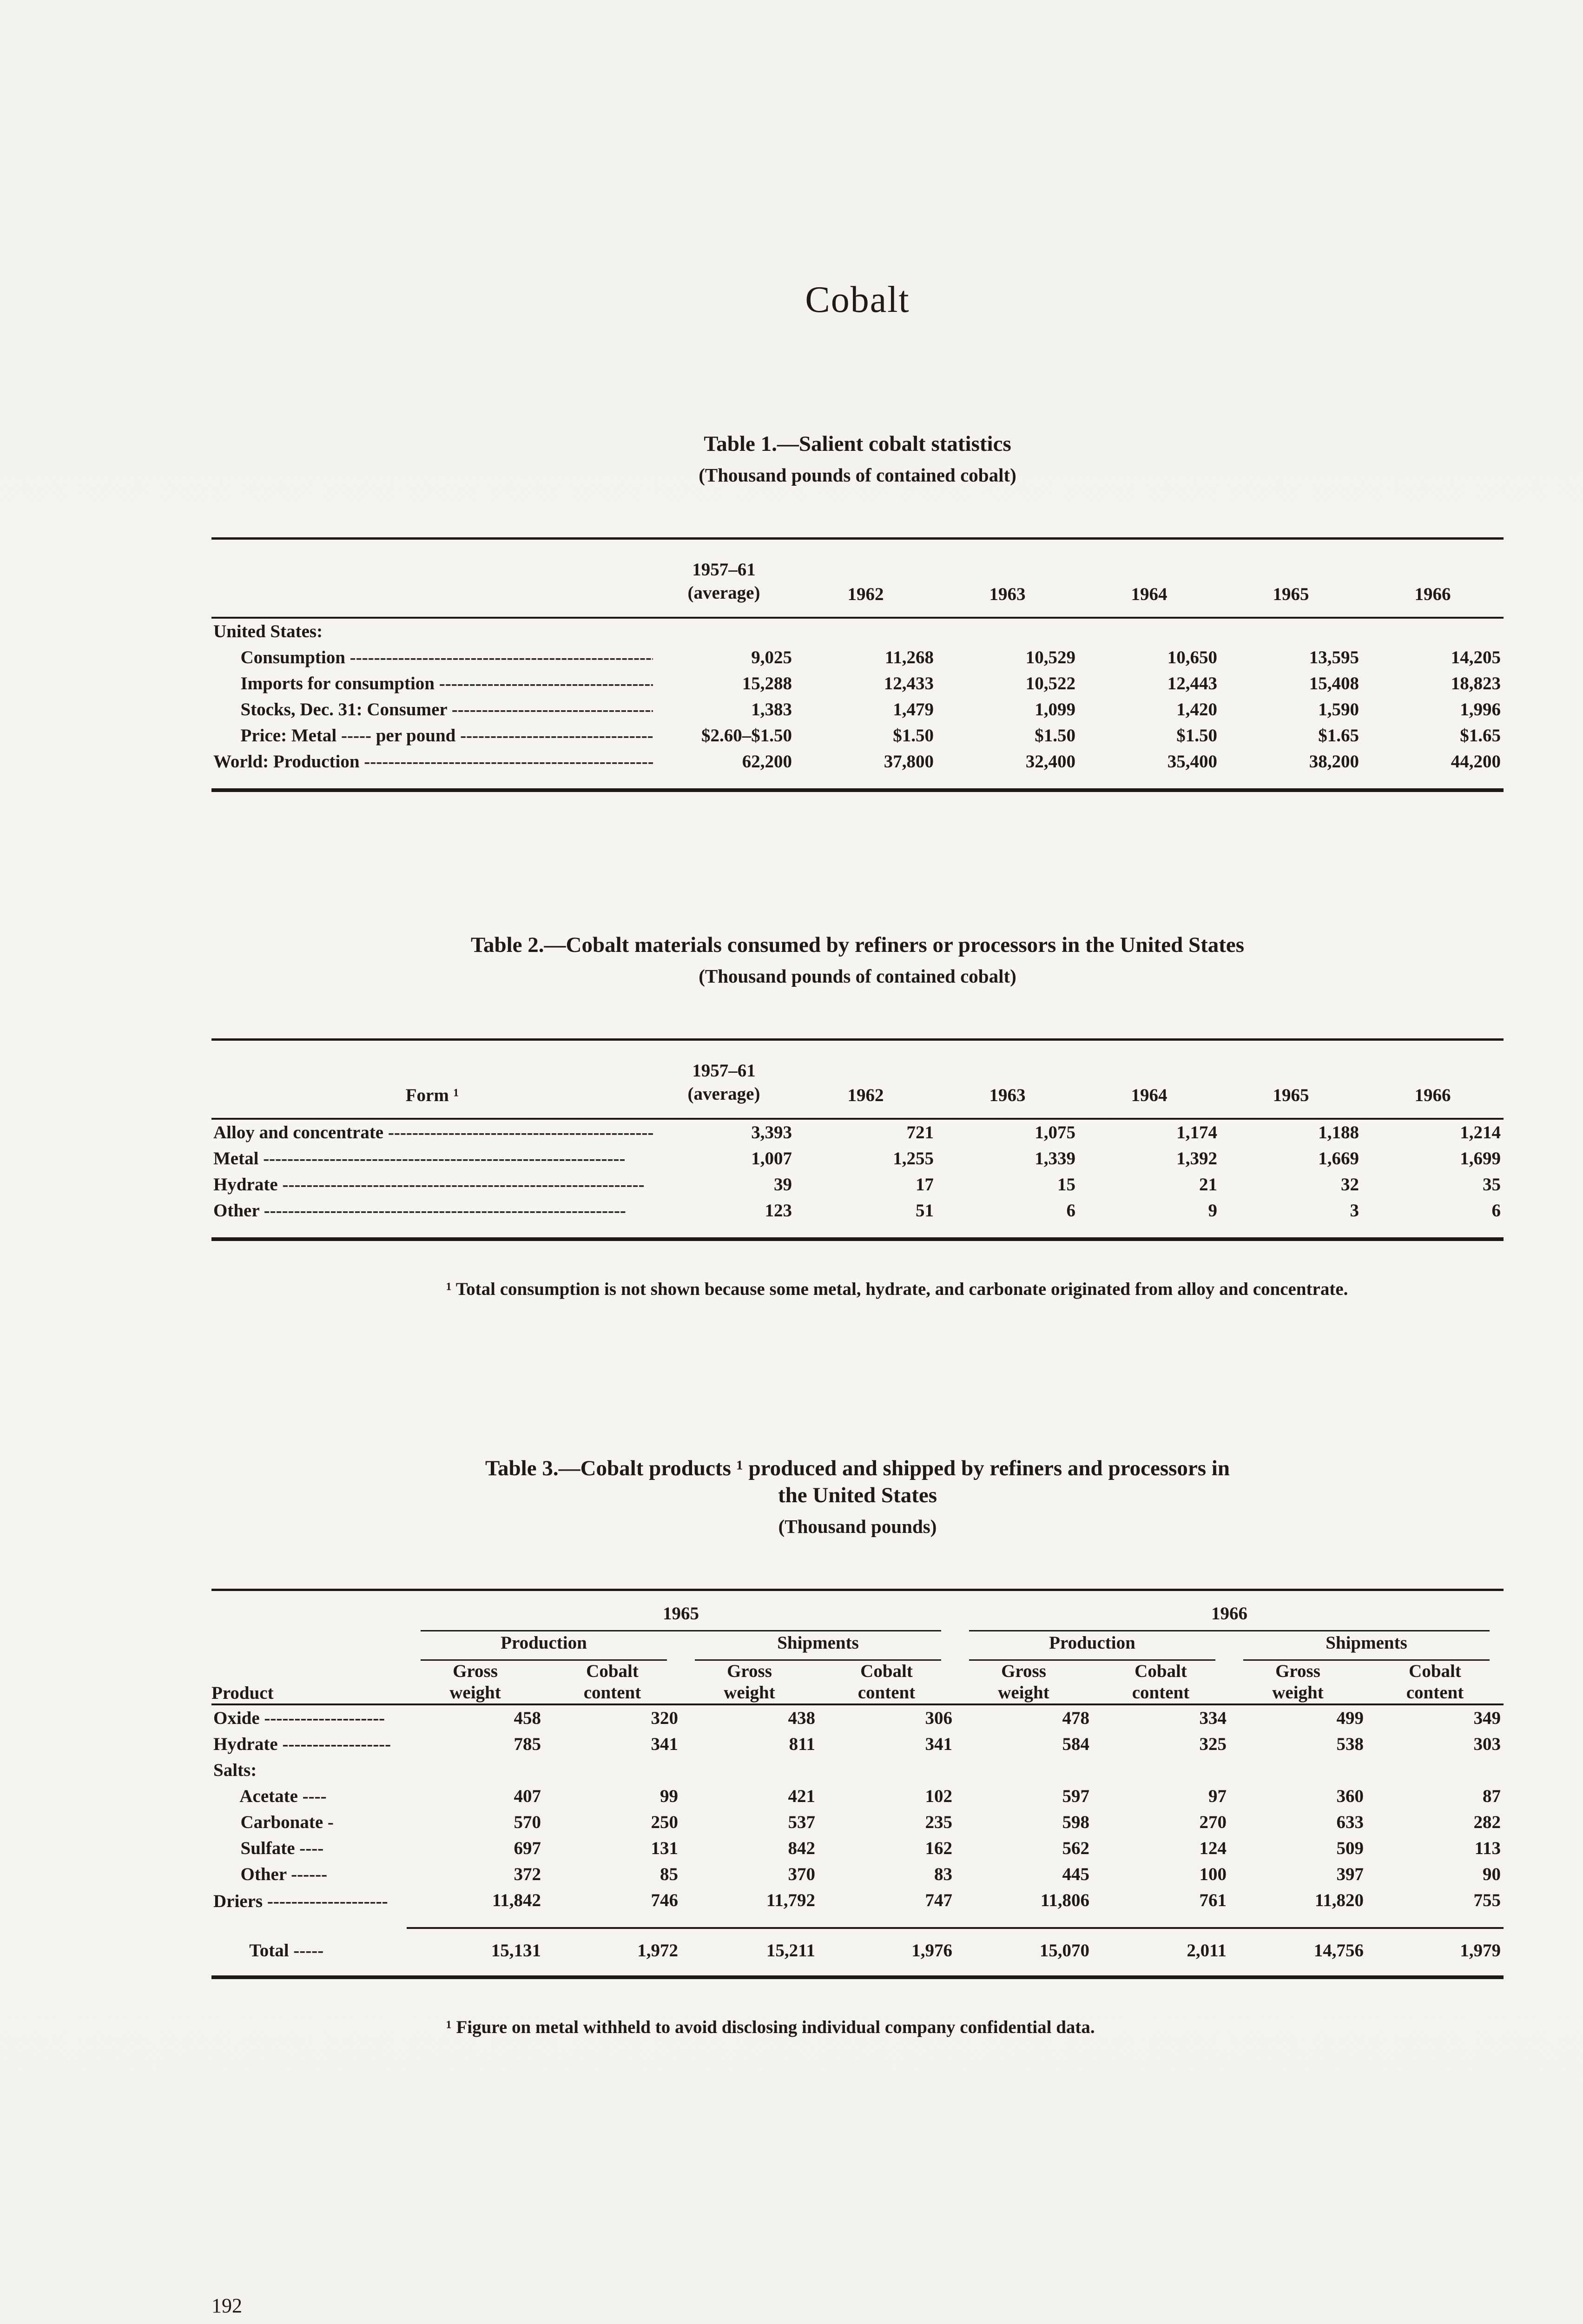 This screenshot has height=2324, width=1583. I want to click on table1-subtitle: (Thousand pounds of contained cobalt), so click(857, 475).